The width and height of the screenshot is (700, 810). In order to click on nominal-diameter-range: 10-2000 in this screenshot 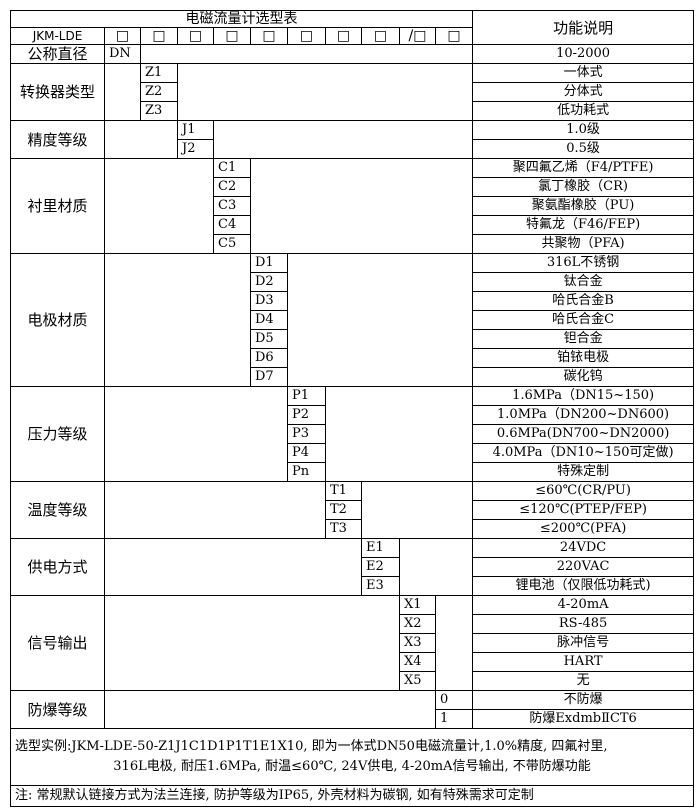, I will do `click(583, 54)`.